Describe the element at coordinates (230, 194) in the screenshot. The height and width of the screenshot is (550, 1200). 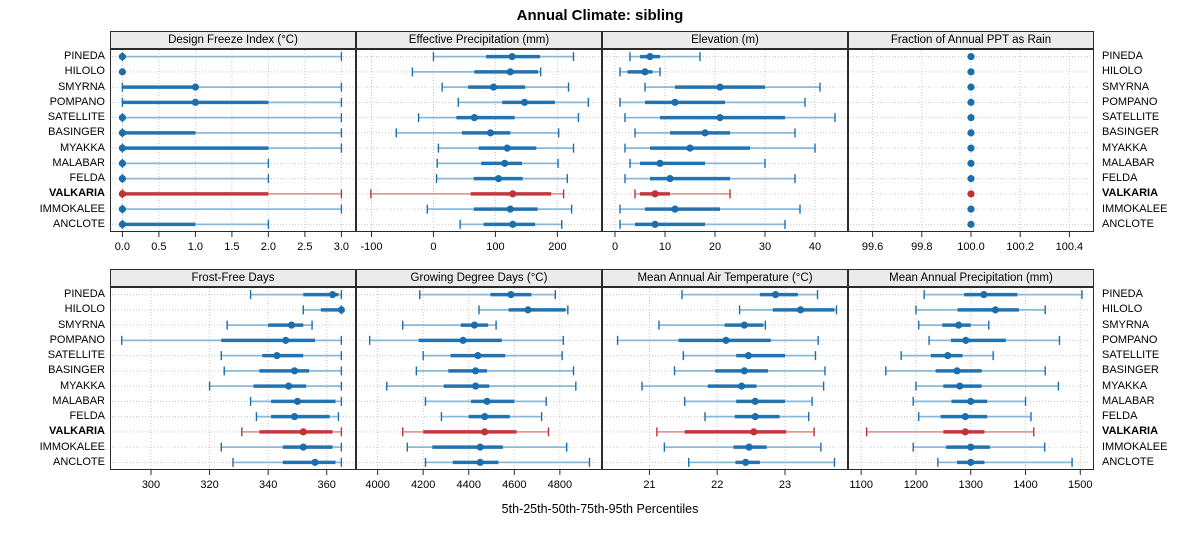
I see `series-valkaria` at that location.